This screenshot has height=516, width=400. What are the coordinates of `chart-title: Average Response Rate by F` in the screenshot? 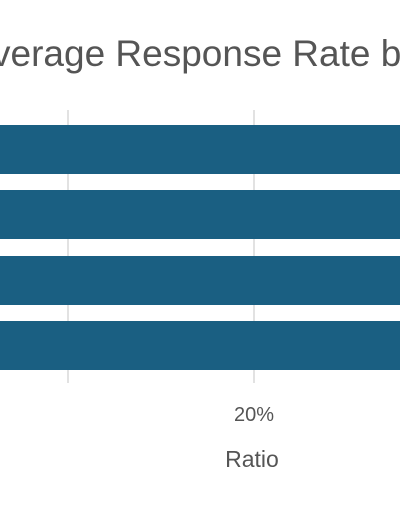 It's located at (200, 53).